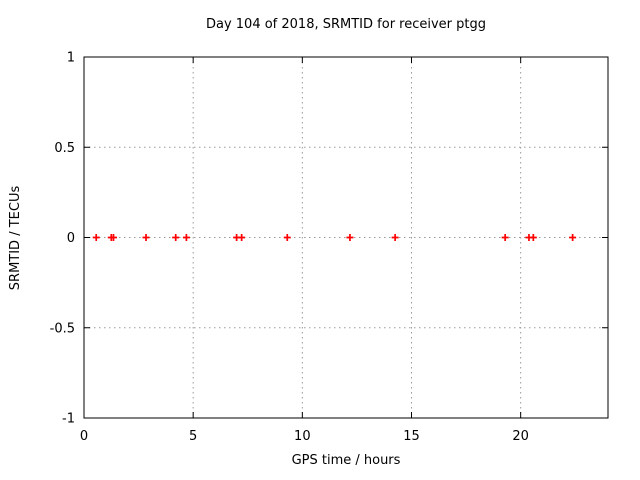 This screenshot has height=480, width=640. I want to click on y-tick-label: 0.5, so click(64, 148).